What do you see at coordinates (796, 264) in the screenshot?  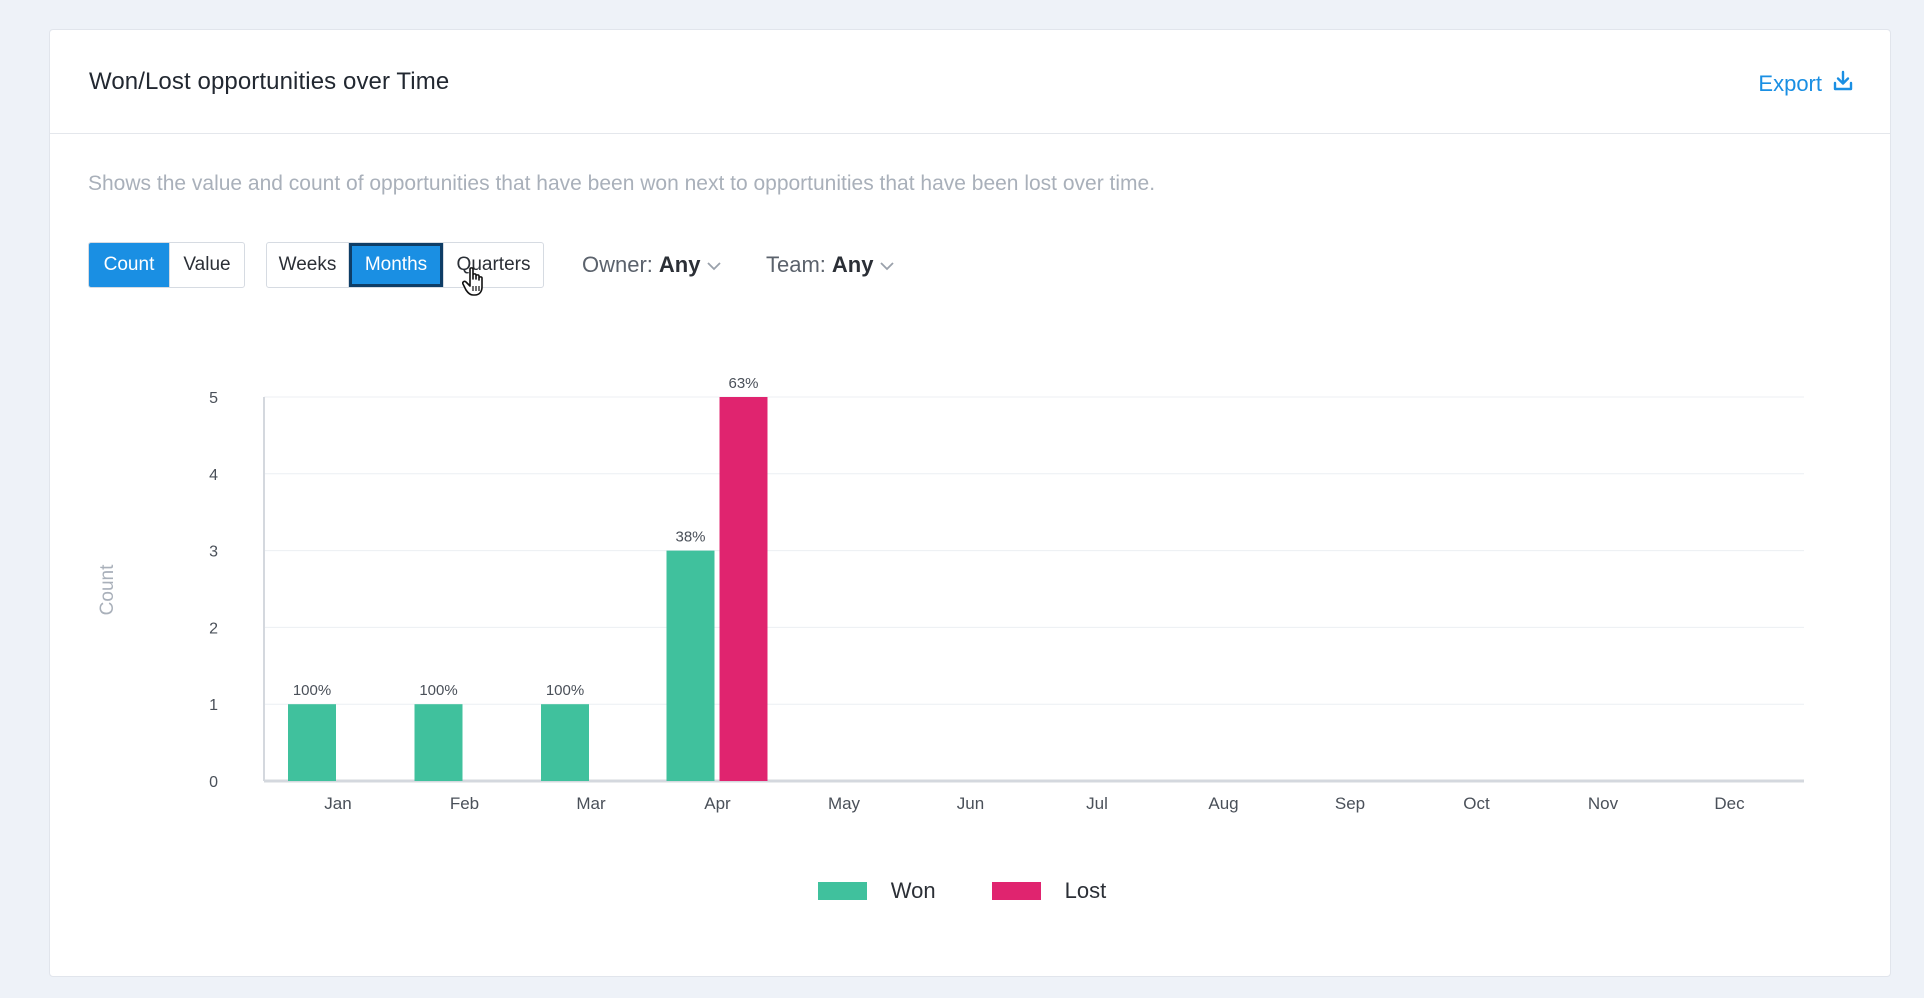 I see `team-filter-label: Team:` at bounding box center [796, 264].